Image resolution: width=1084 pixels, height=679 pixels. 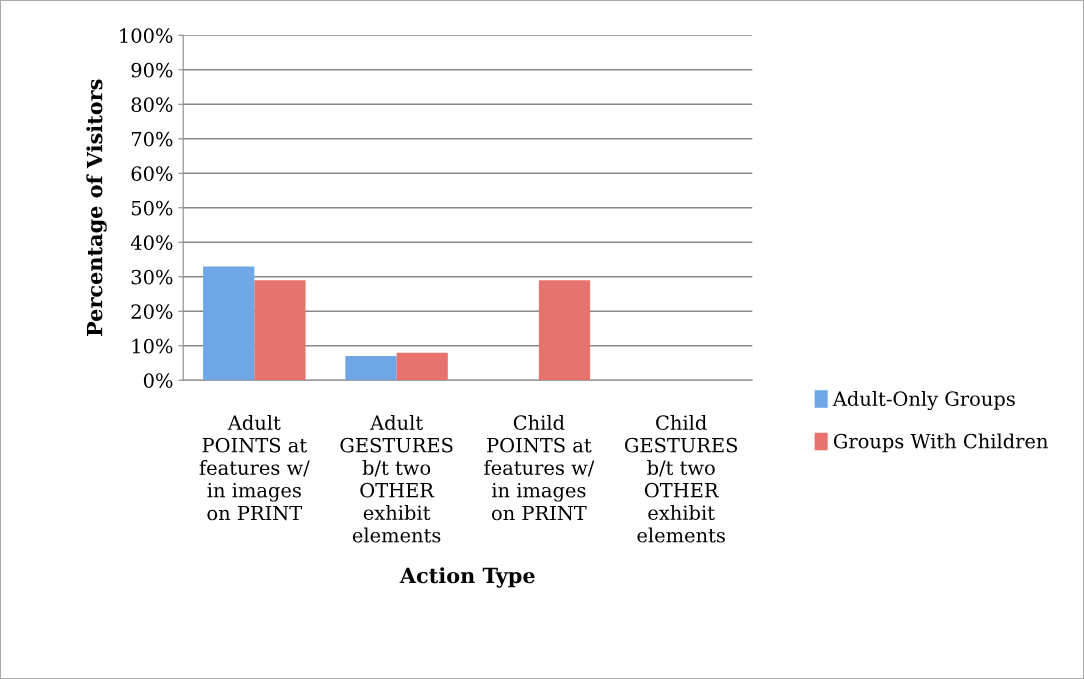 What do you see at coordinates (96, 207) in the screenshot?
I see `y-axis-title: Percentage of Visitors` at bounding box center [96, 207].